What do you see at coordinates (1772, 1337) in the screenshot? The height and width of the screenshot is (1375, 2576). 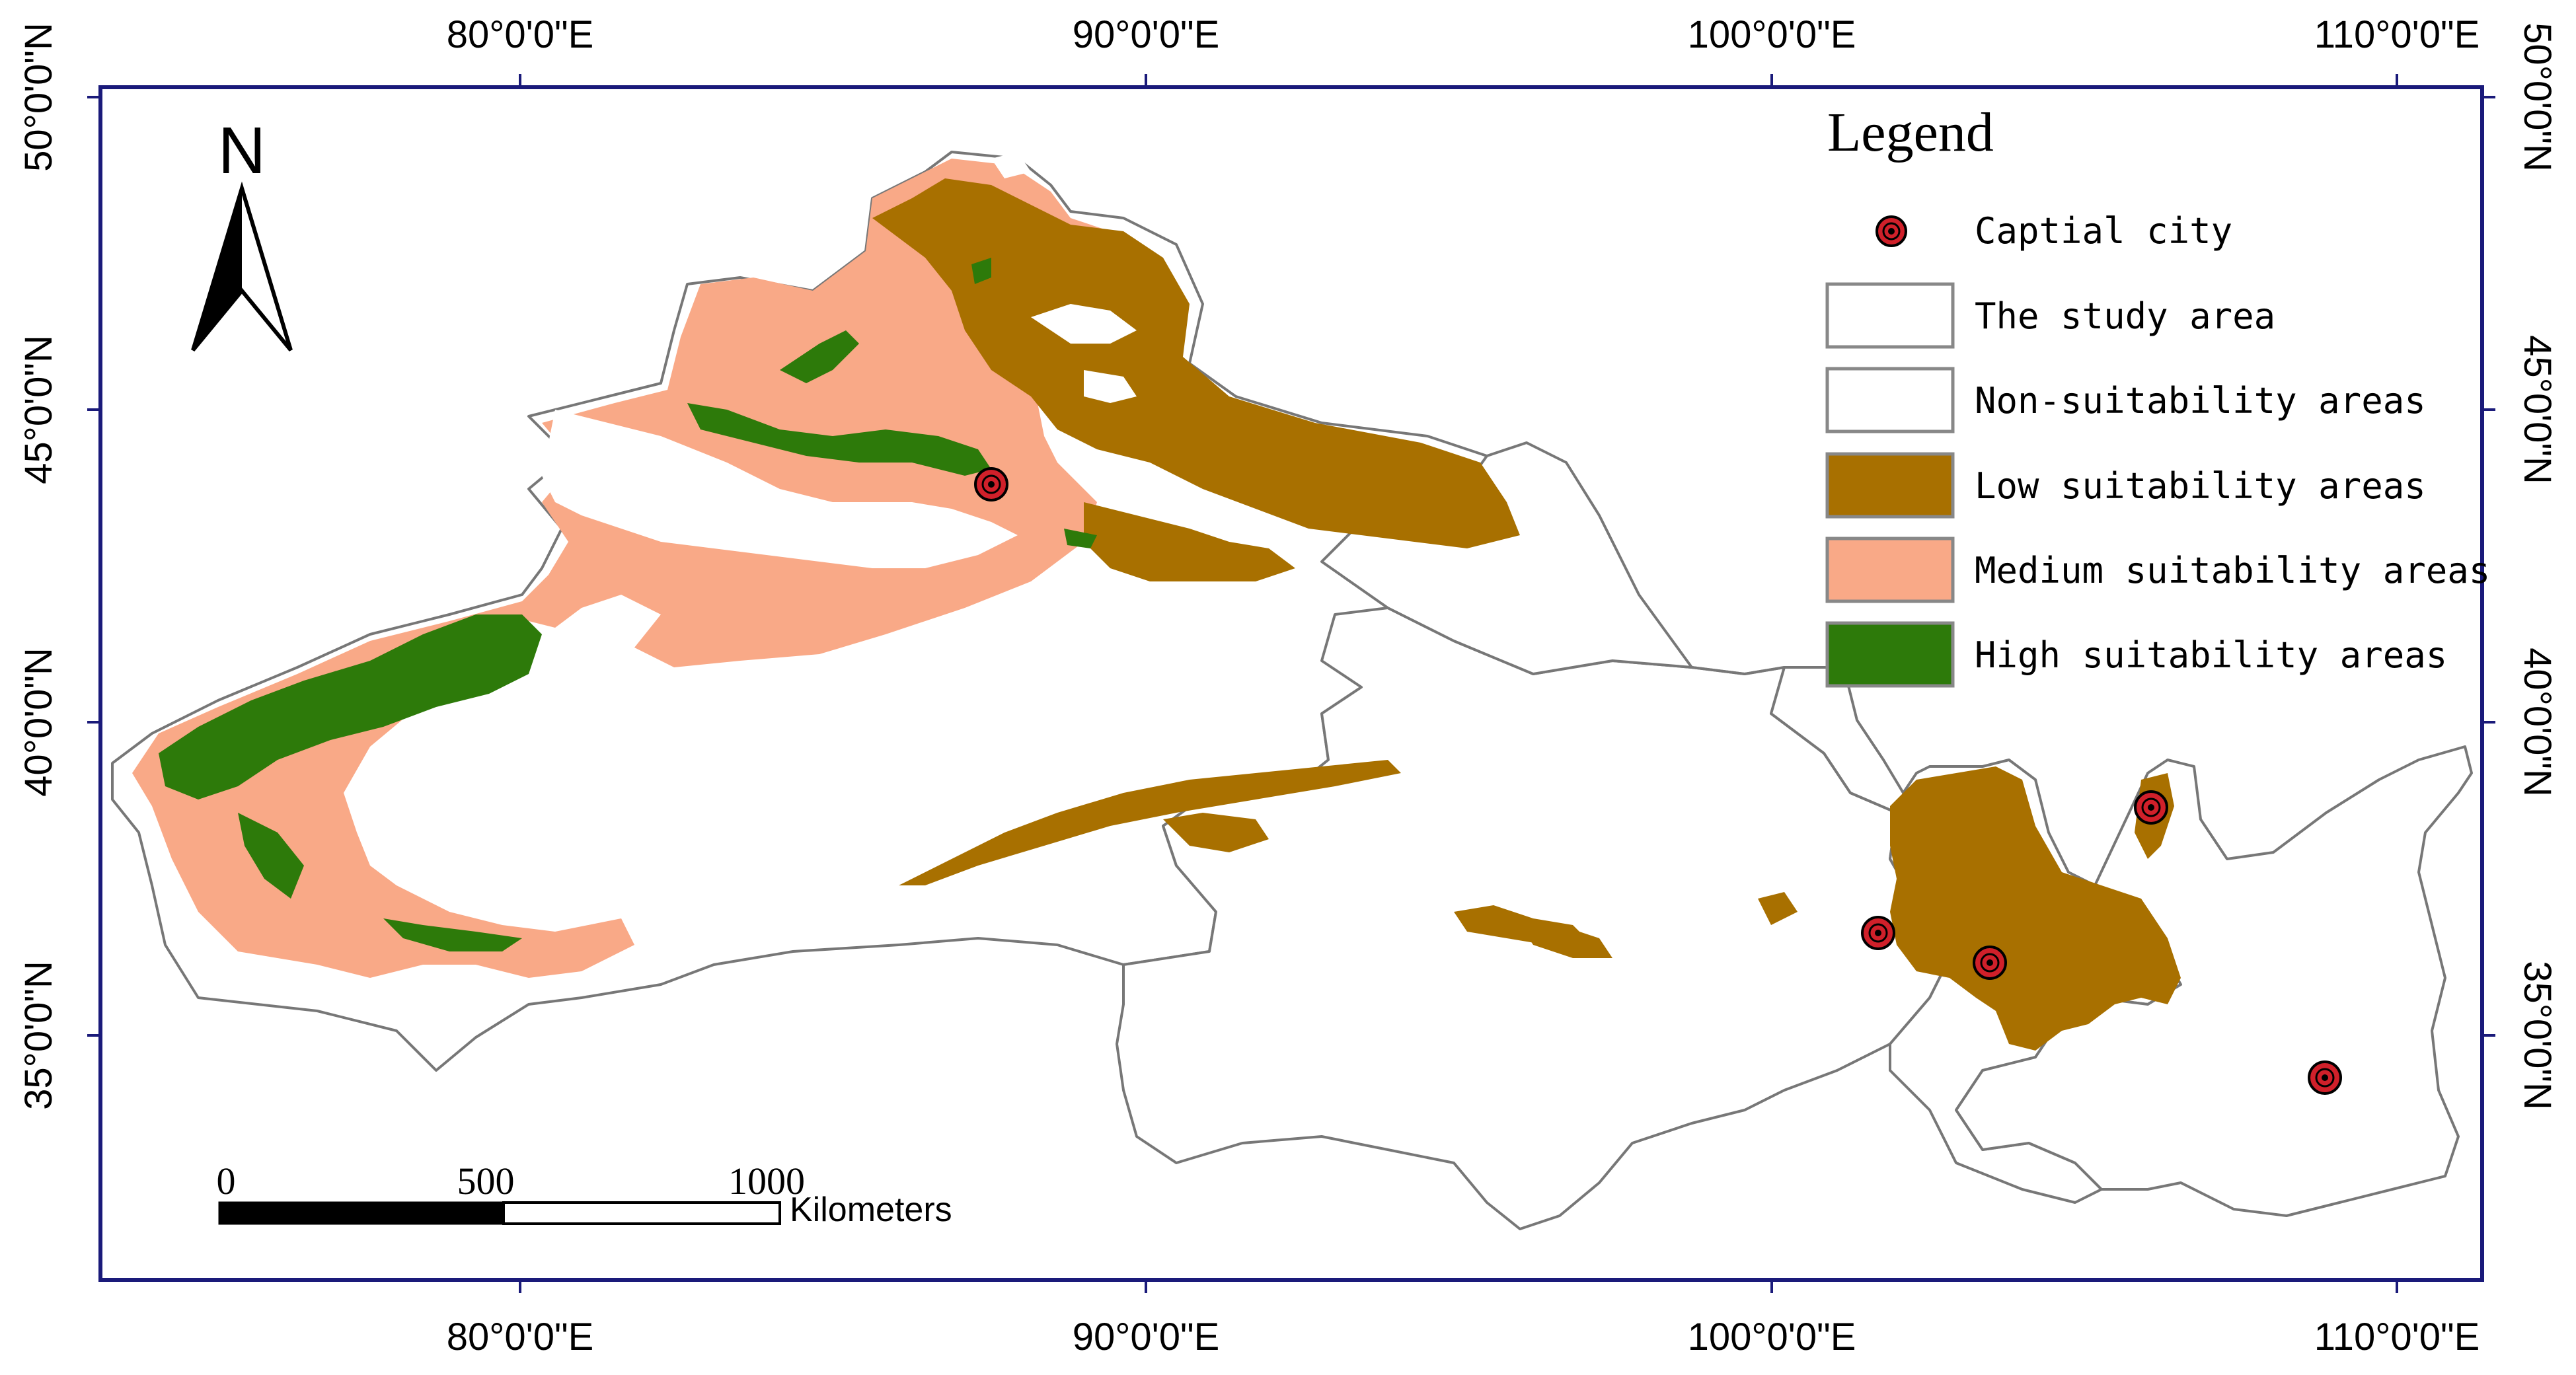 I see `bottom-axis-label: 100°0'0"E` at bounding box center [1772, 1337].